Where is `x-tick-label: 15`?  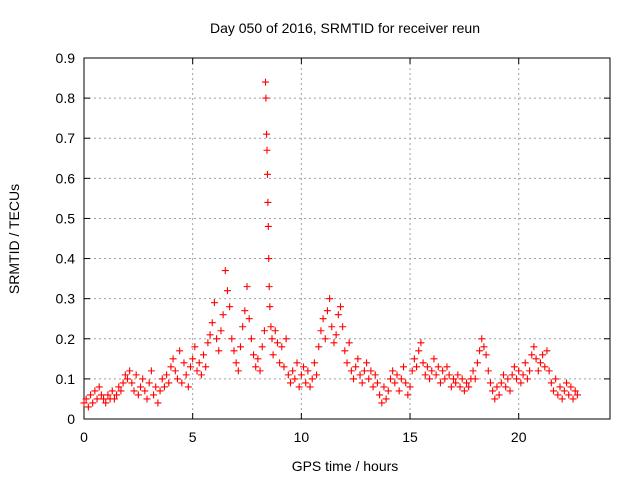 x-tick-label: 15 is located at coordinates (410, 437).